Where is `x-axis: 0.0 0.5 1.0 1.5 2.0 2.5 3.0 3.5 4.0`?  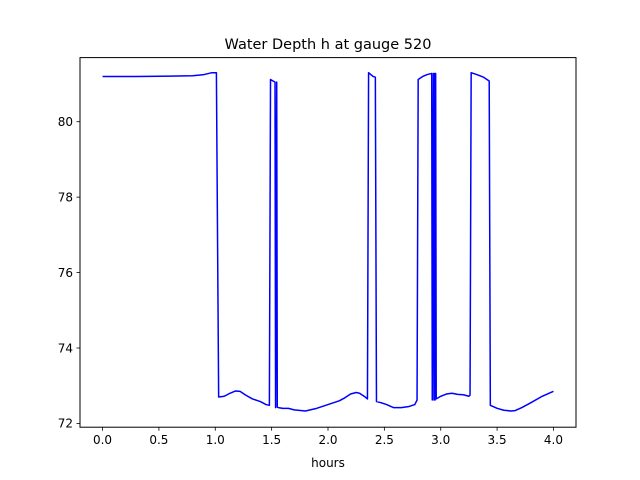 x-axis: 0.0 0.5 1.0 1.5 2.0 2.5 3.0 3.5 4.0 is located at coordinates (328, 437).